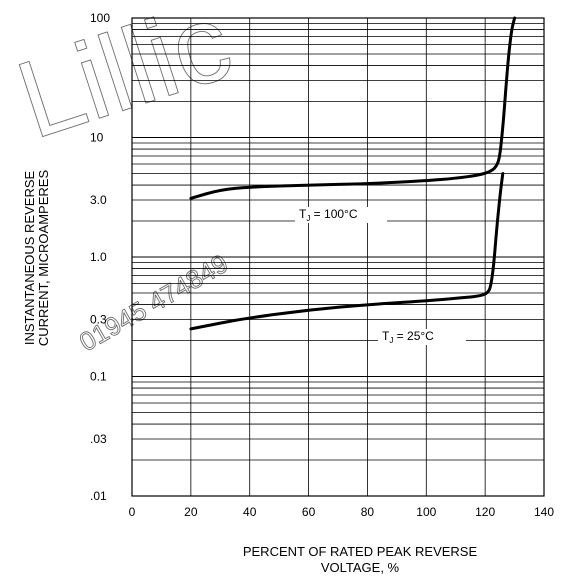 This screenshot has height=588, width=566. I want to click on y-axis-label-line1: INSTANTANEOUS REVERSE, so click(29, 258).